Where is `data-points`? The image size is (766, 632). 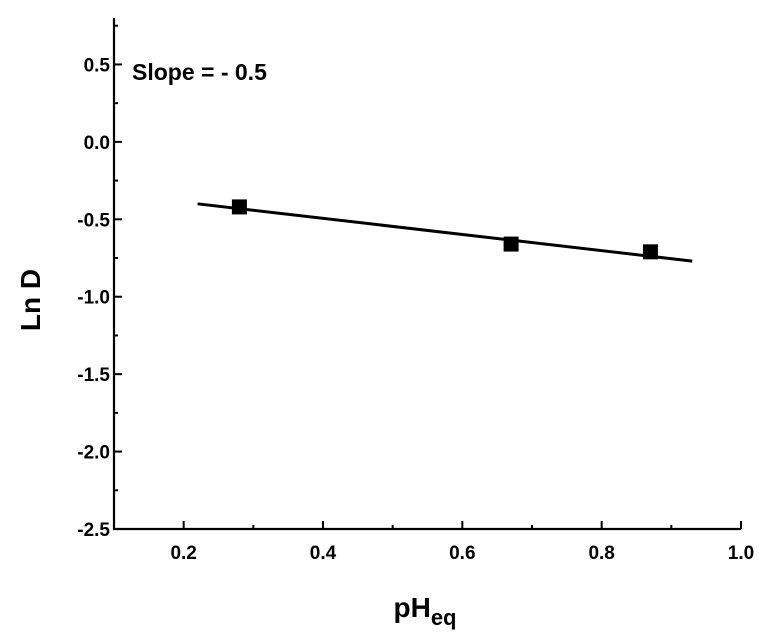
data-points is located at coordinates (444, 229).